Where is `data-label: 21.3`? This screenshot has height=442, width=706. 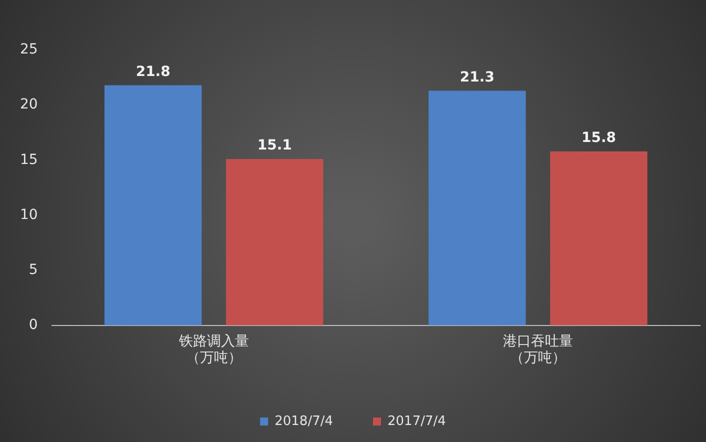 data-label: 21.3 is located at coordinates (477, 77).